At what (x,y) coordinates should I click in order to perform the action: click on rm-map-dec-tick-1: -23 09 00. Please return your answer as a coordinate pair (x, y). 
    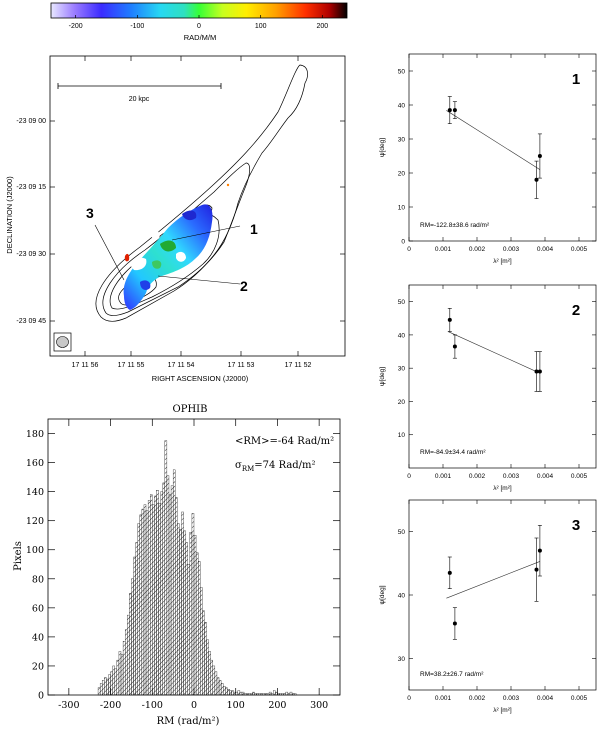
    Looking at the image, I should click on (31, 121).